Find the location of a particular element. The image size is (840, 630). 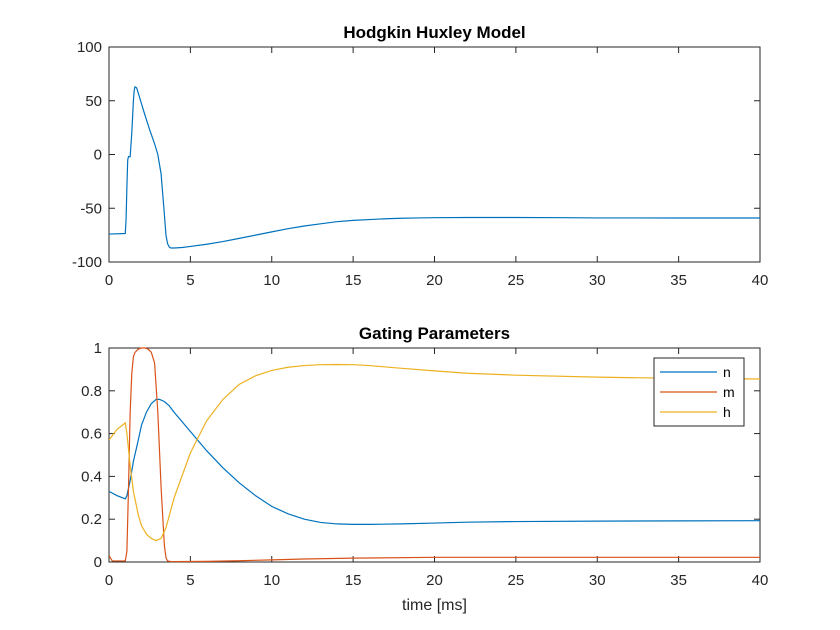

y-tick-label: 100 is located at coordinates (89, 47).